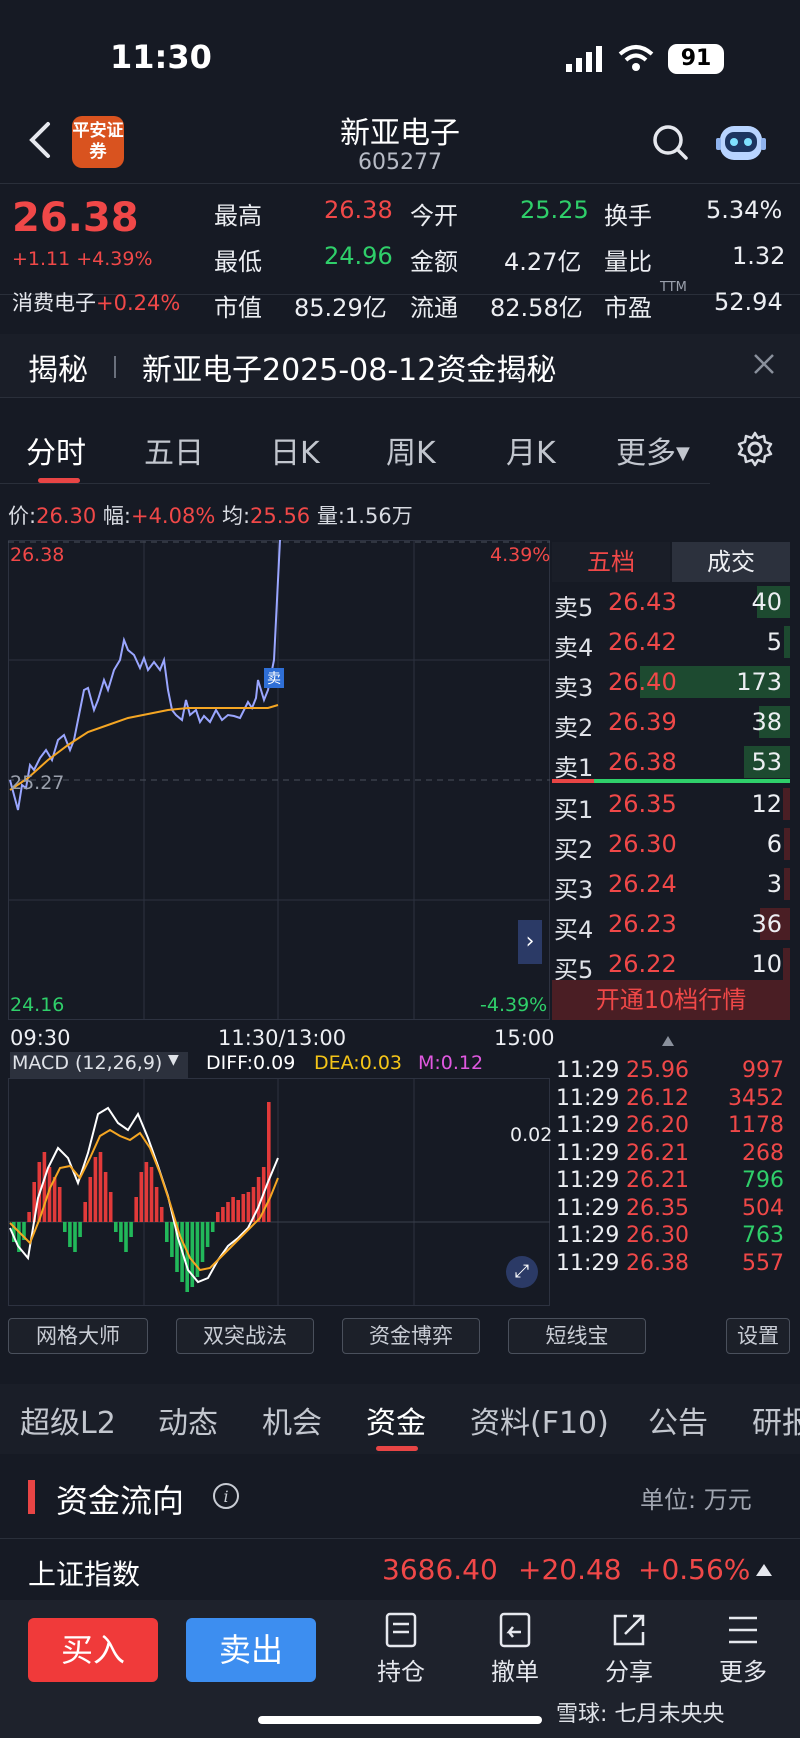 This screenshot has width=800, height=1738. What do you see at coordinates (295, 453) in the screenshot?
I see `tab-daily-k: 日K` at bounding box center [295, 453].